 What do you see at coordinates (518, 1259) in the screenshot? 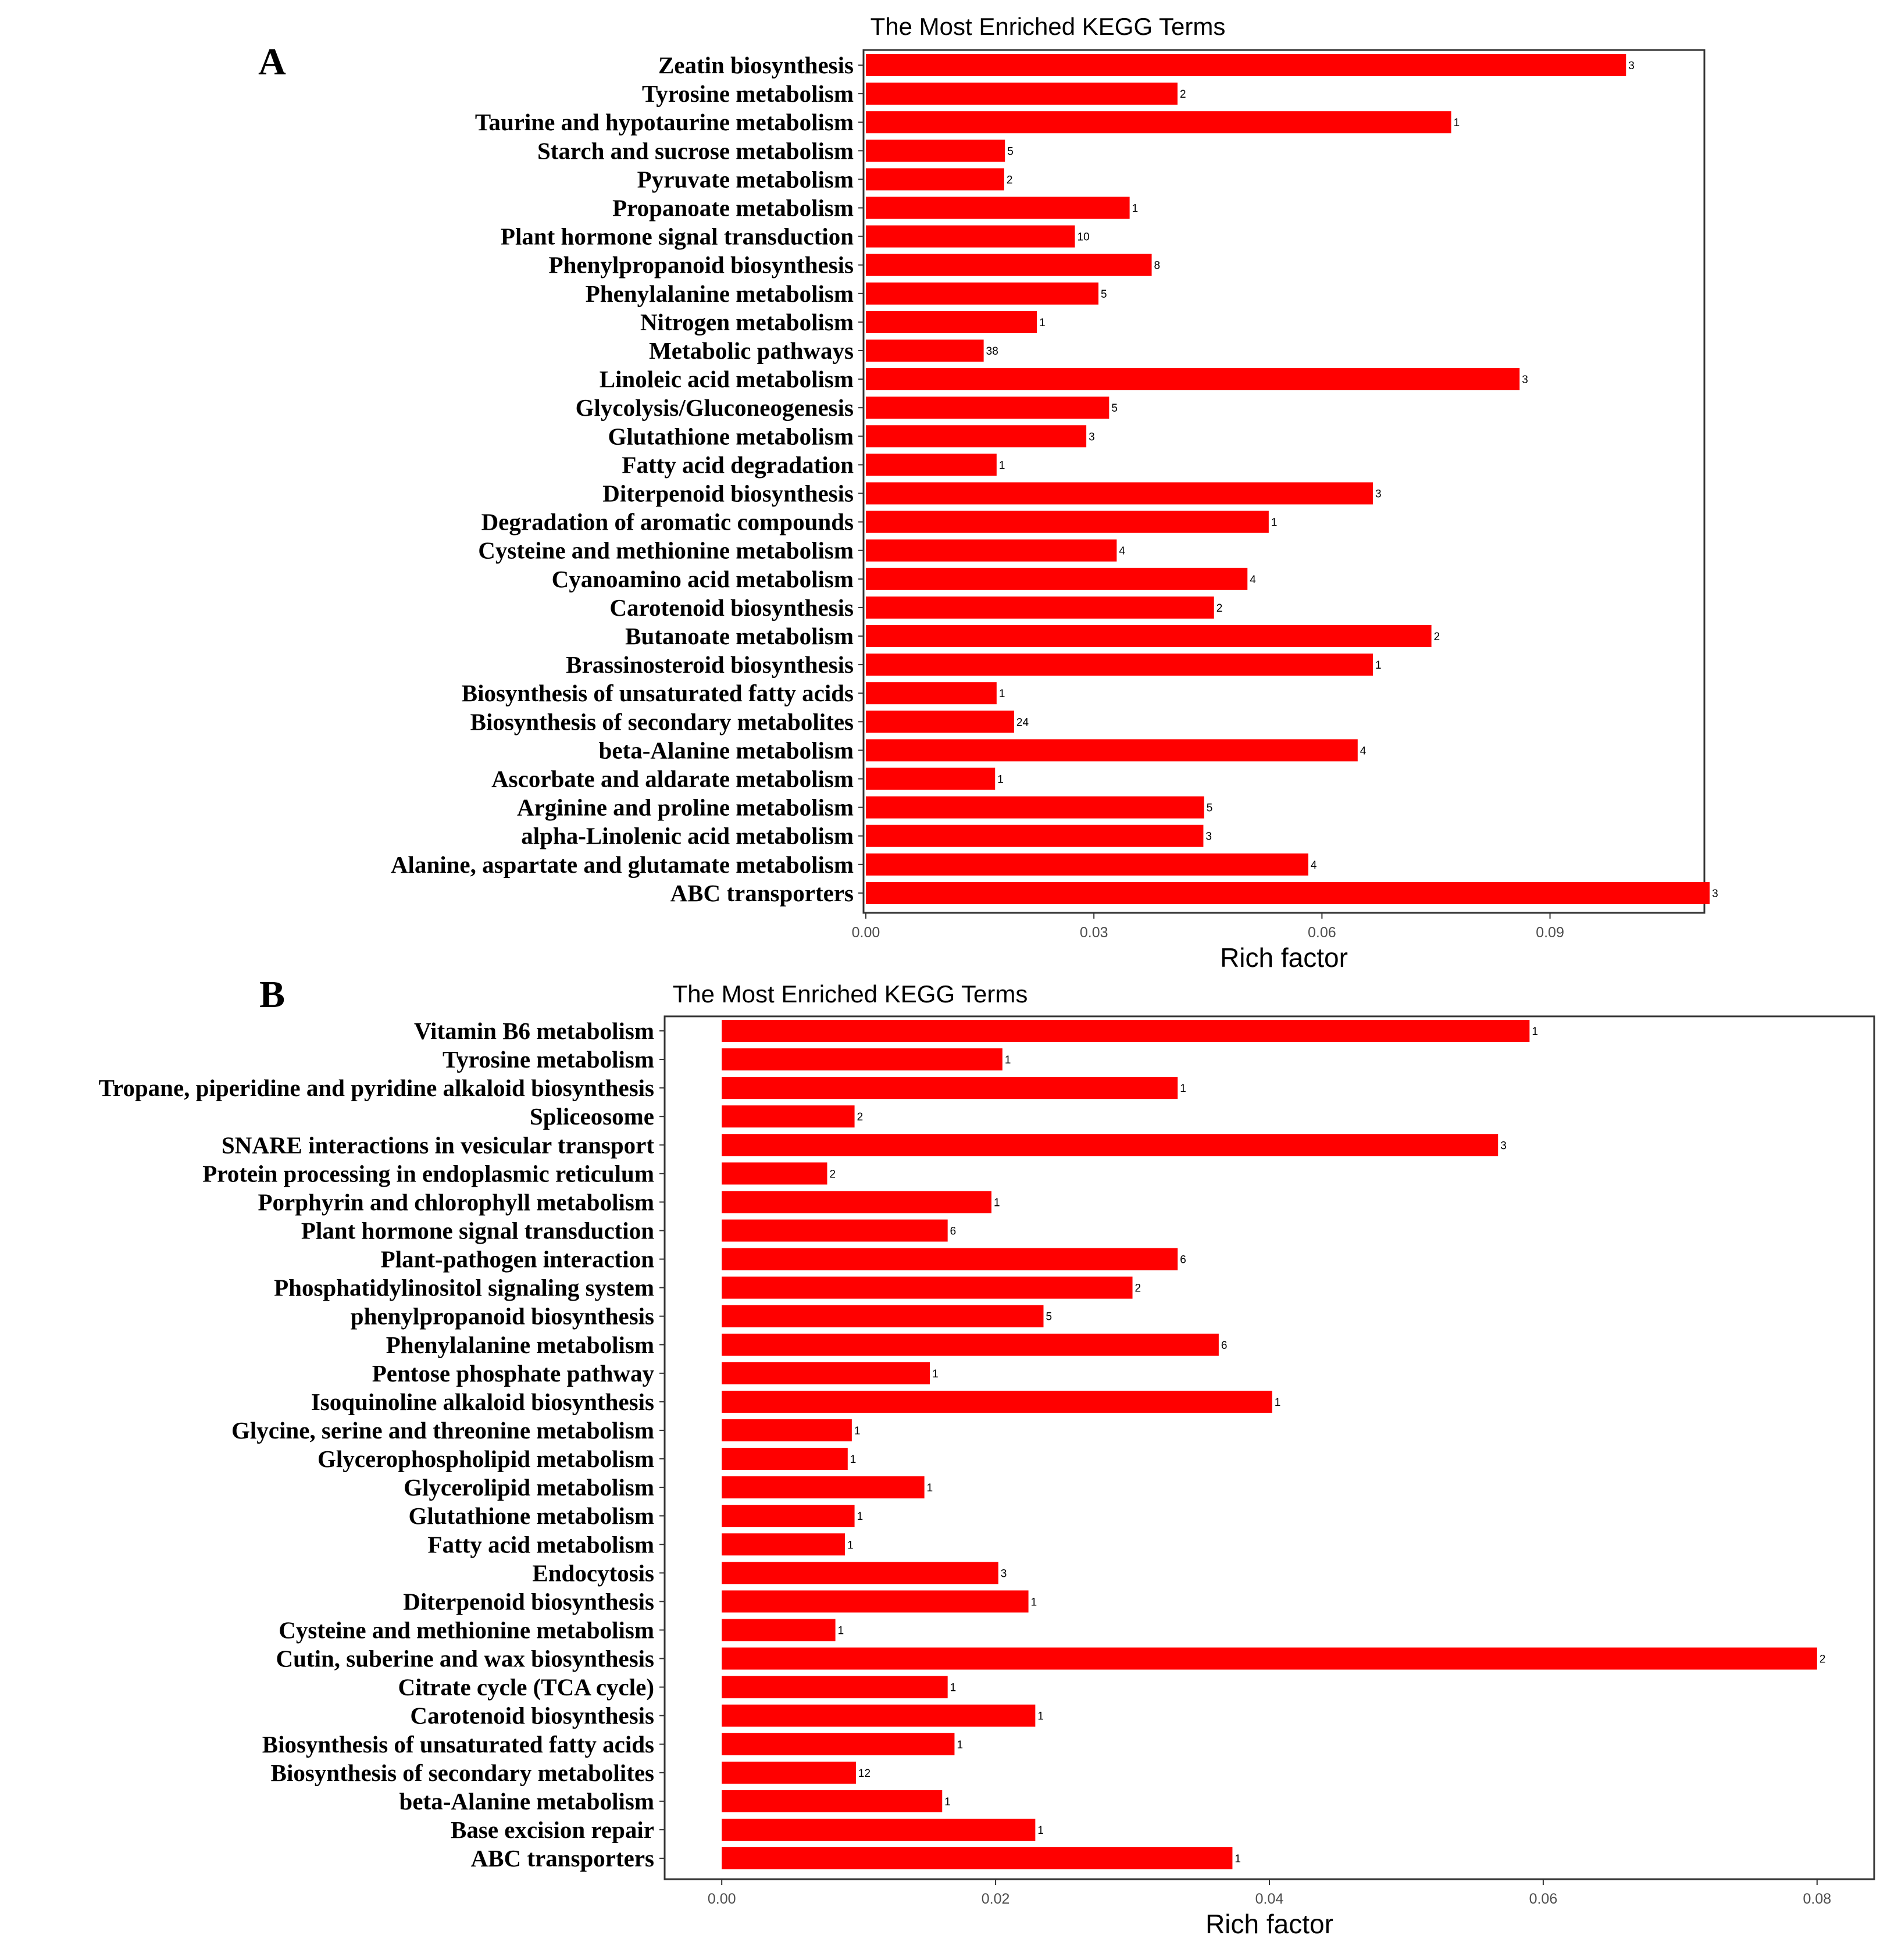
I see `category-label: Plant-pathogen interaction` at bounding box center [518, 1259].